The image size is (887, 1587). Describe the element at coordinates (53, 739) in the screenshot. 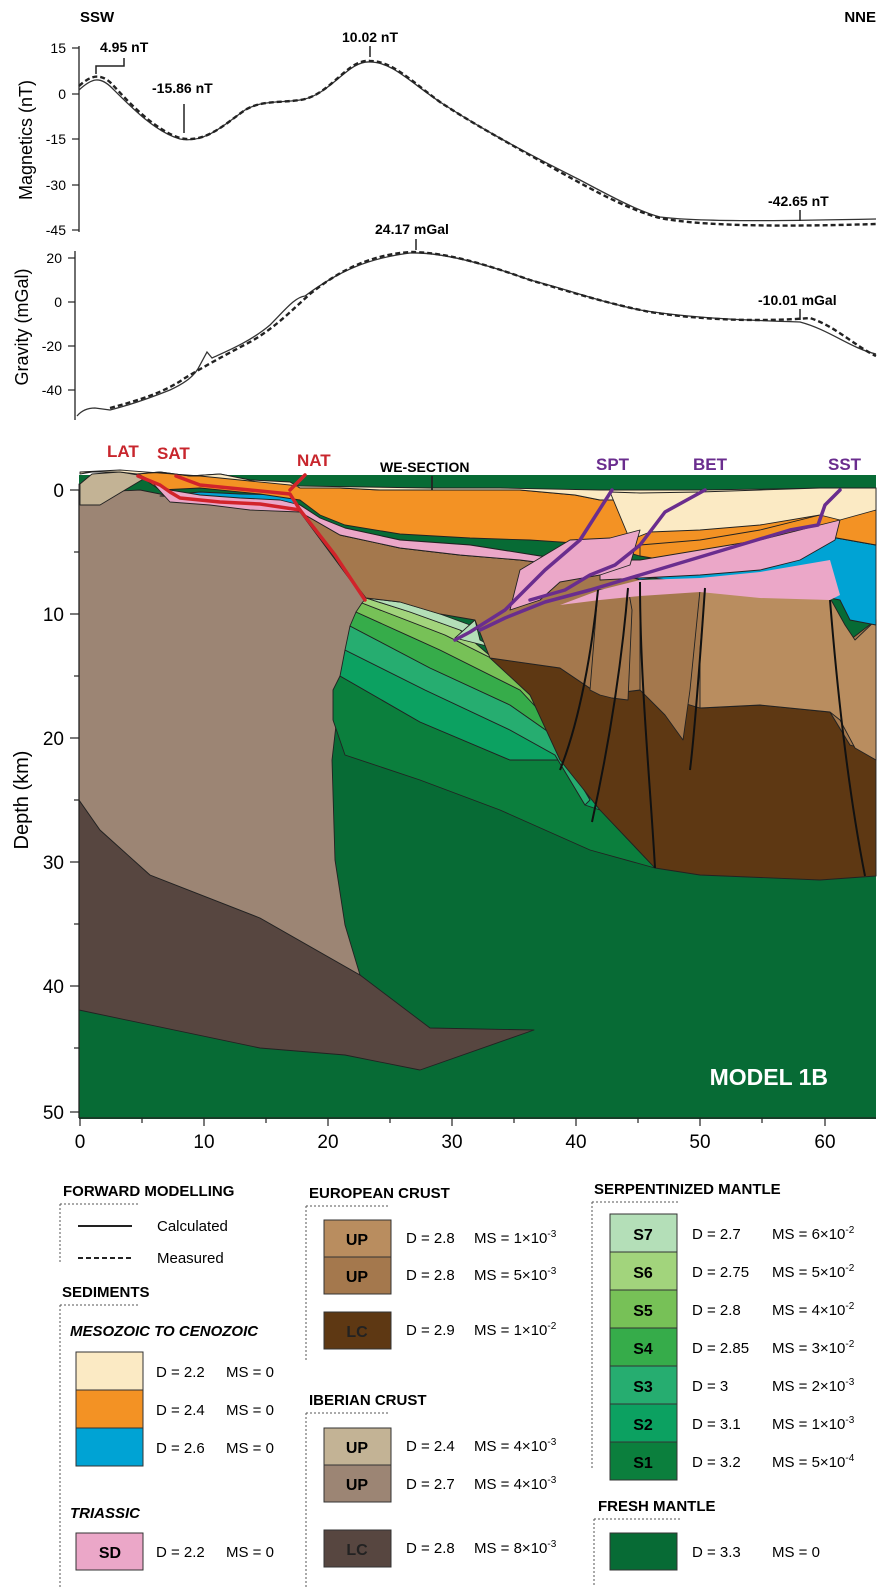

I see `depth-tick-label: 20` at that location.